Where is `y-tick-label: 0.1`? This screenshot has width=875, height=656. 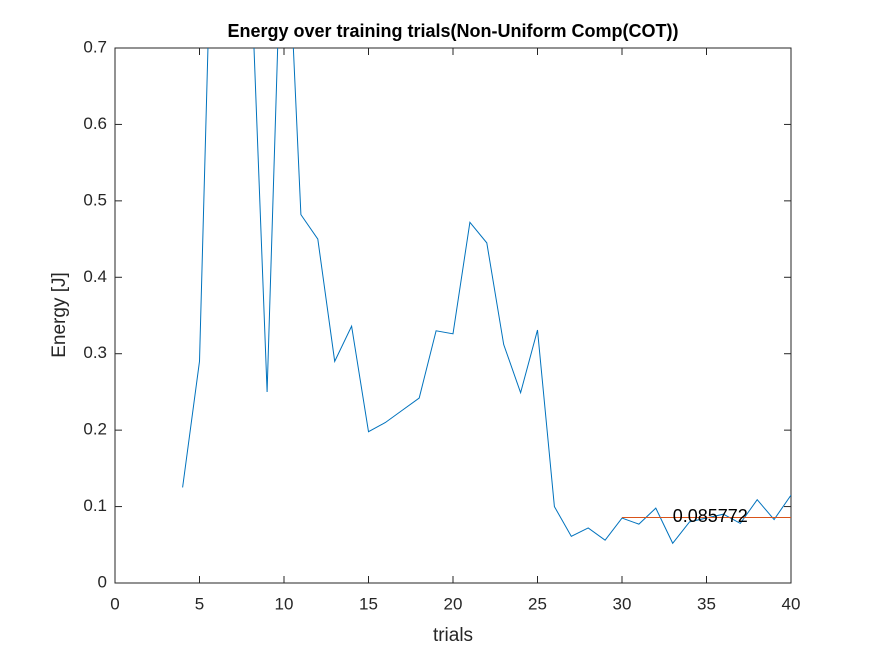 y-tick-label: 0.1 is located at coordinates (95, 505).